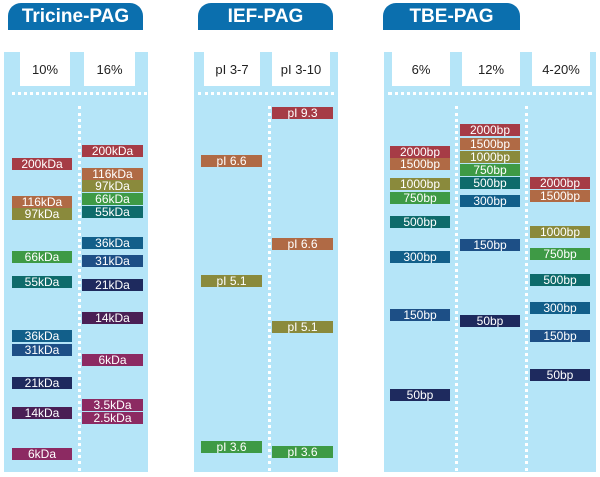 This screenshot has width=600, height=477. Describe the element at coordinates (112, 418) in the screenshot. I see `marker-band: 2.5kDa` at that location.